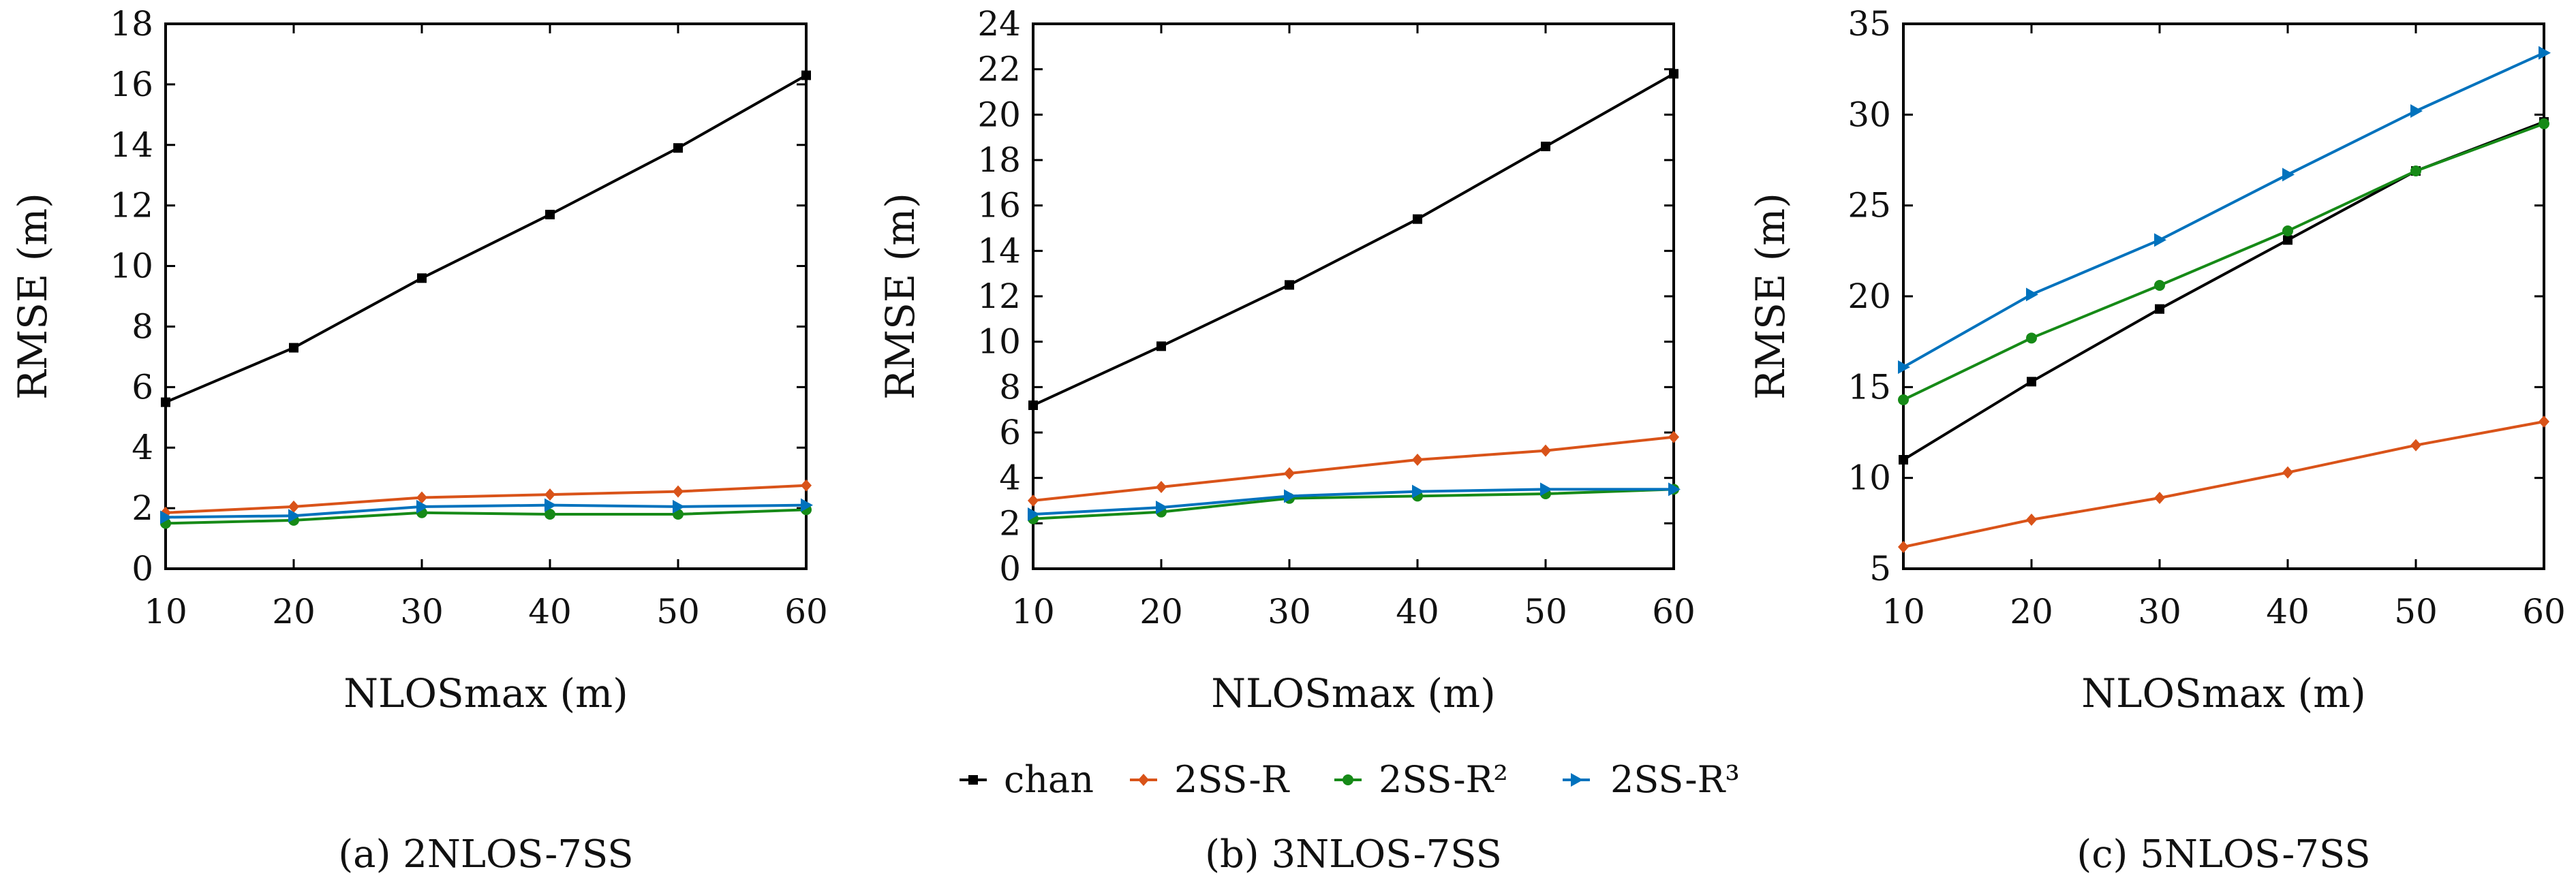 This screenshot has width=2576, height=880. What do you see at coordinates (973, 780) in the screenshot?
I see `legend-marker-square` at bounding box center [973, 780].